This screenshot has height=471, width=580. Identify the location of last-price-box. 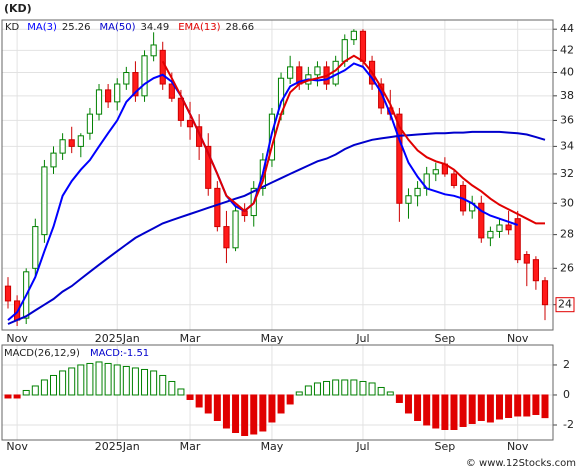
(565, 305).